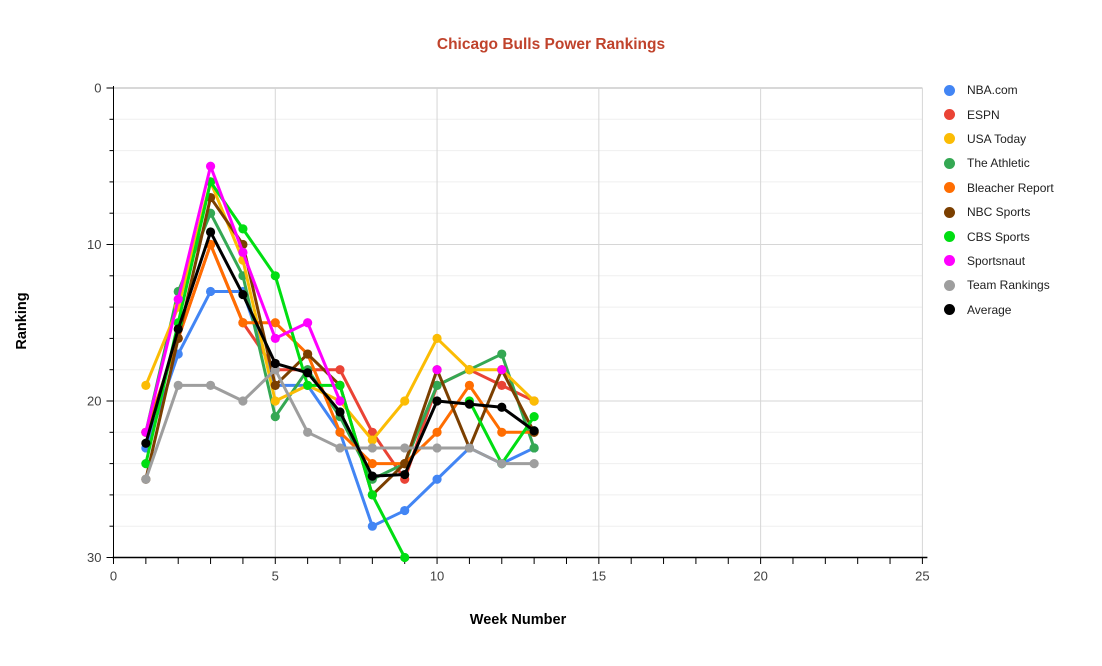 This screenshot has width=1102, height=666. I want to click on legend-label: ESPN, so click(983, 114).